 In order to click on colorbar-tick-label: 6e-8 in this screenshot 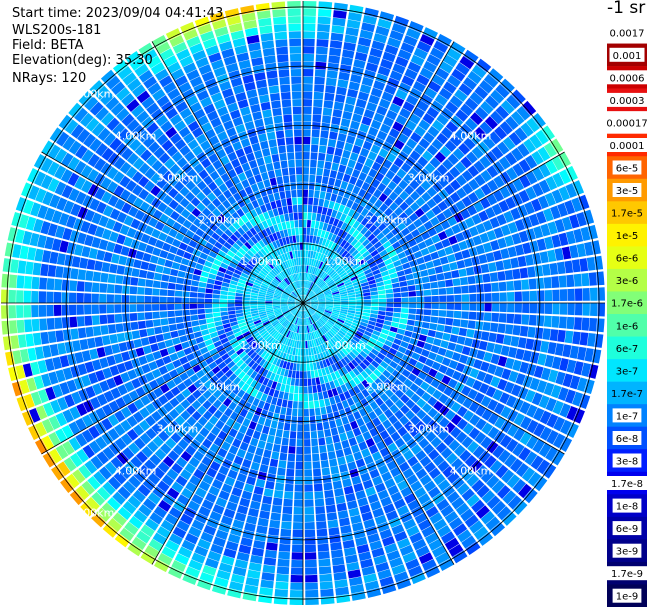, I will do `click(627, 439)`.